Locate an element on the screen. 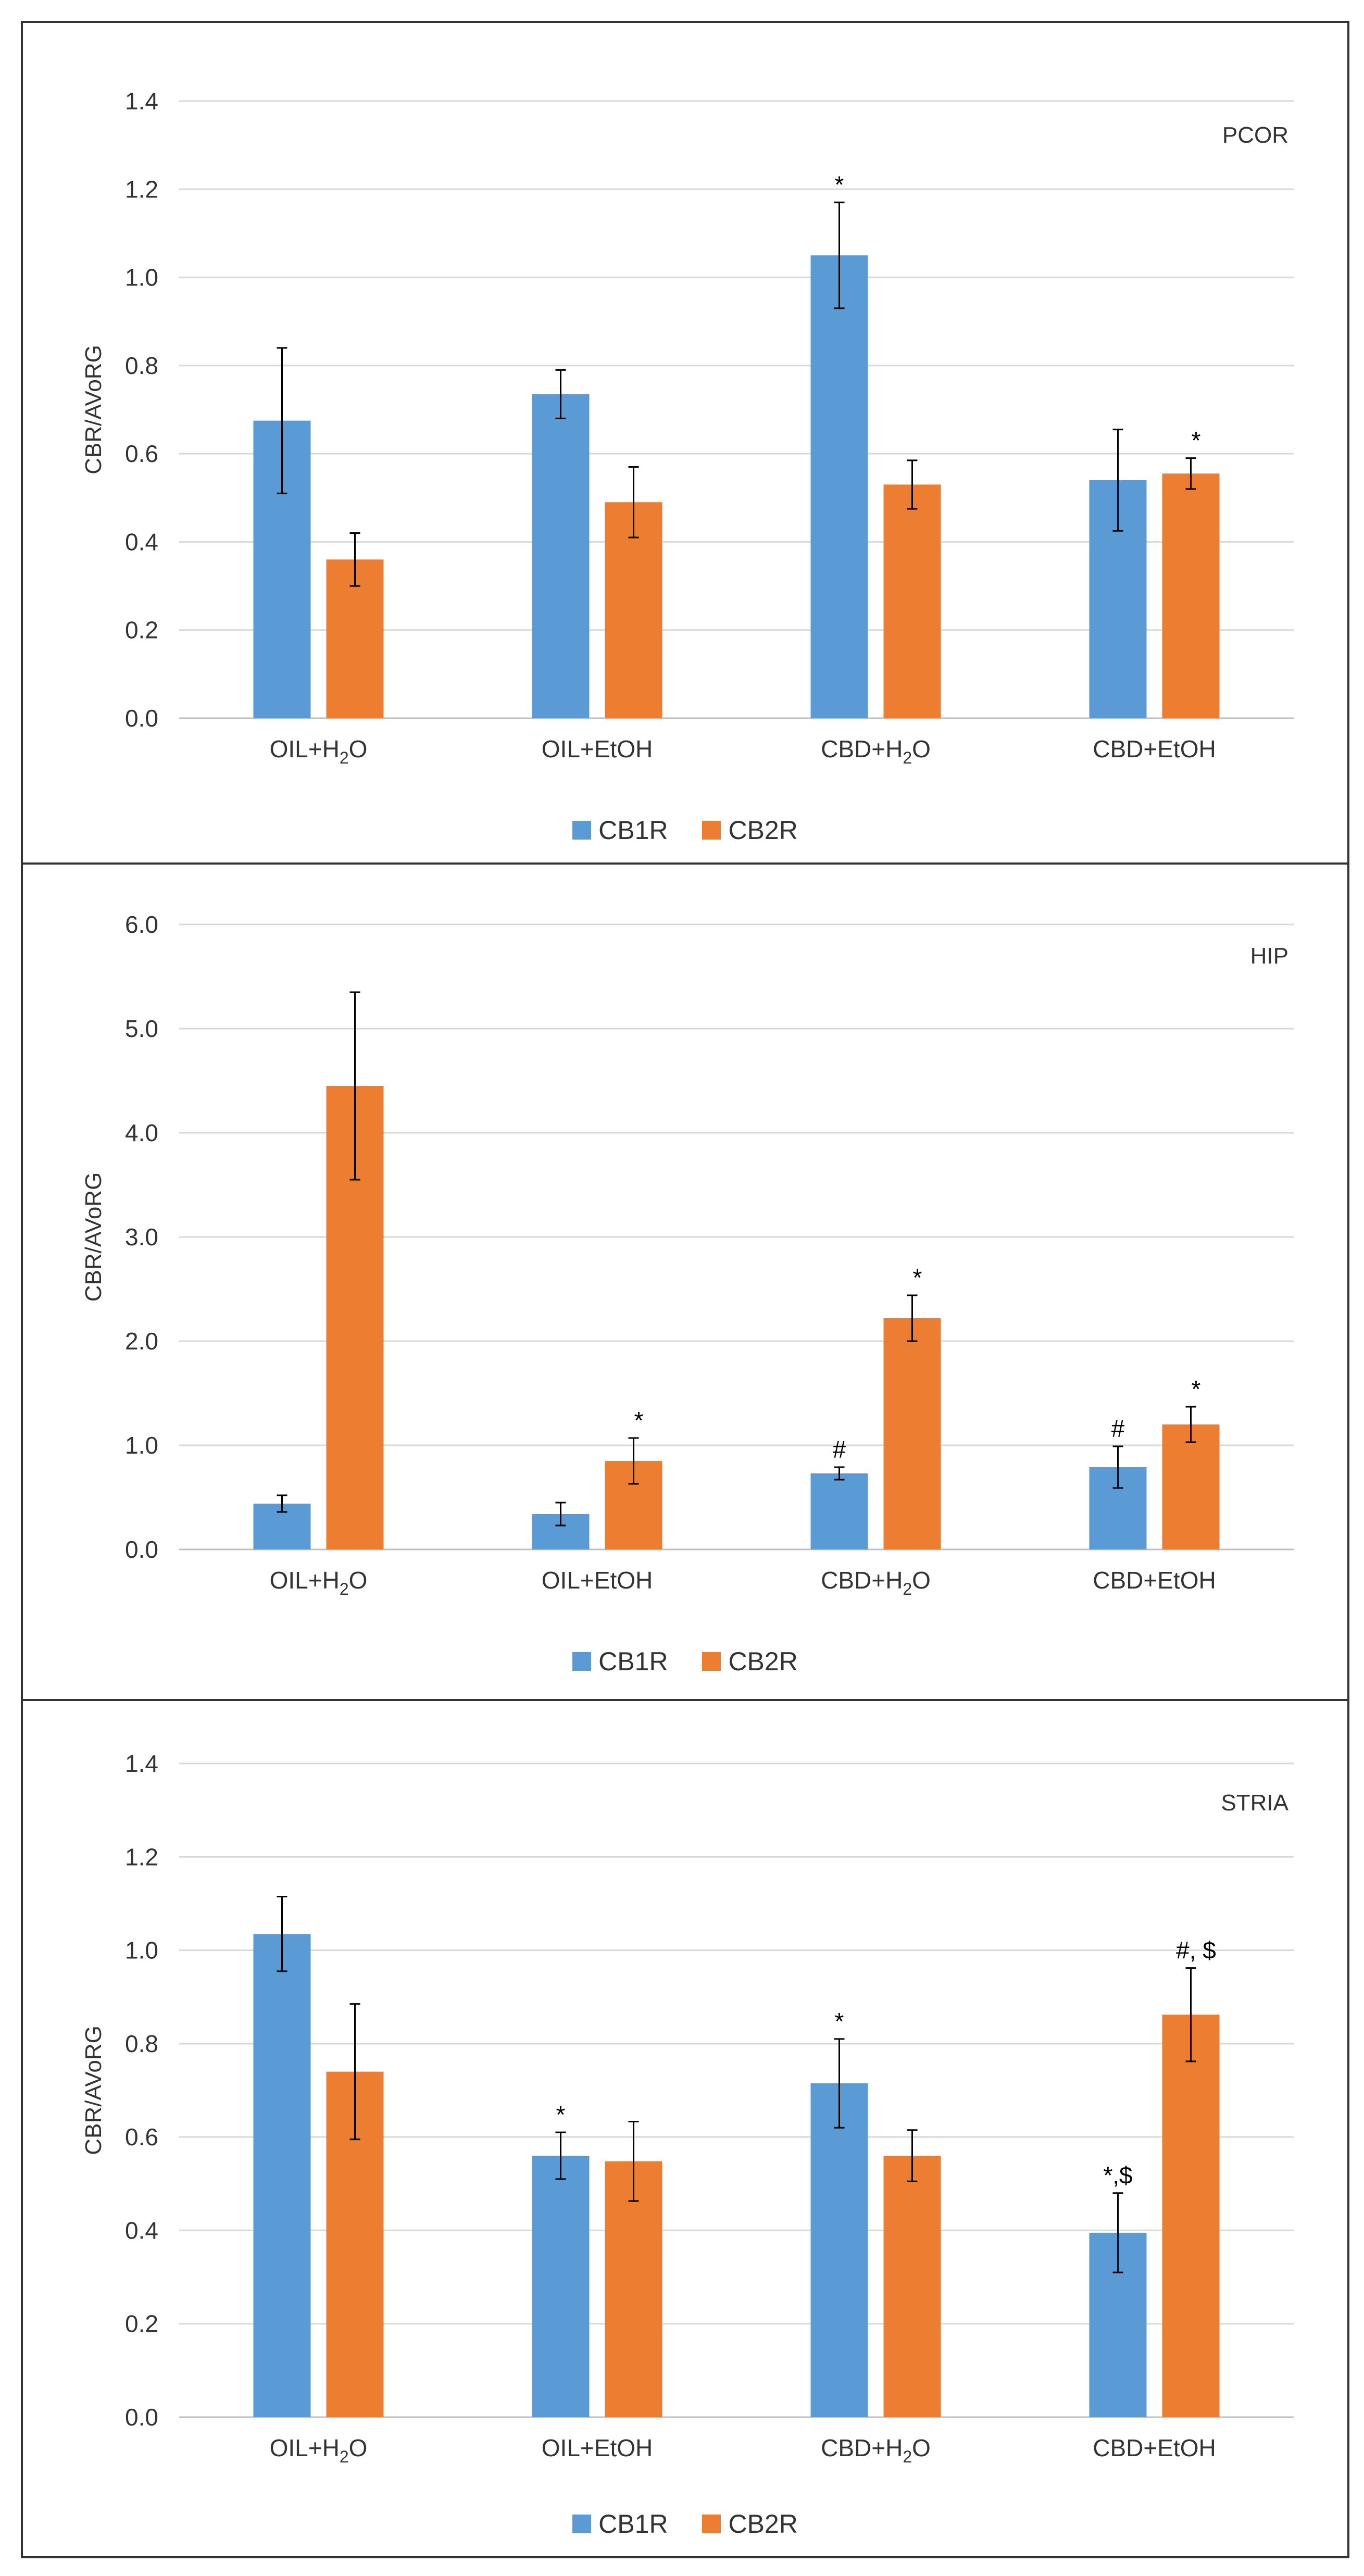 The image size is (1364, 2576). significance-marker: #, $ is located at coordinates (1196, 1950).